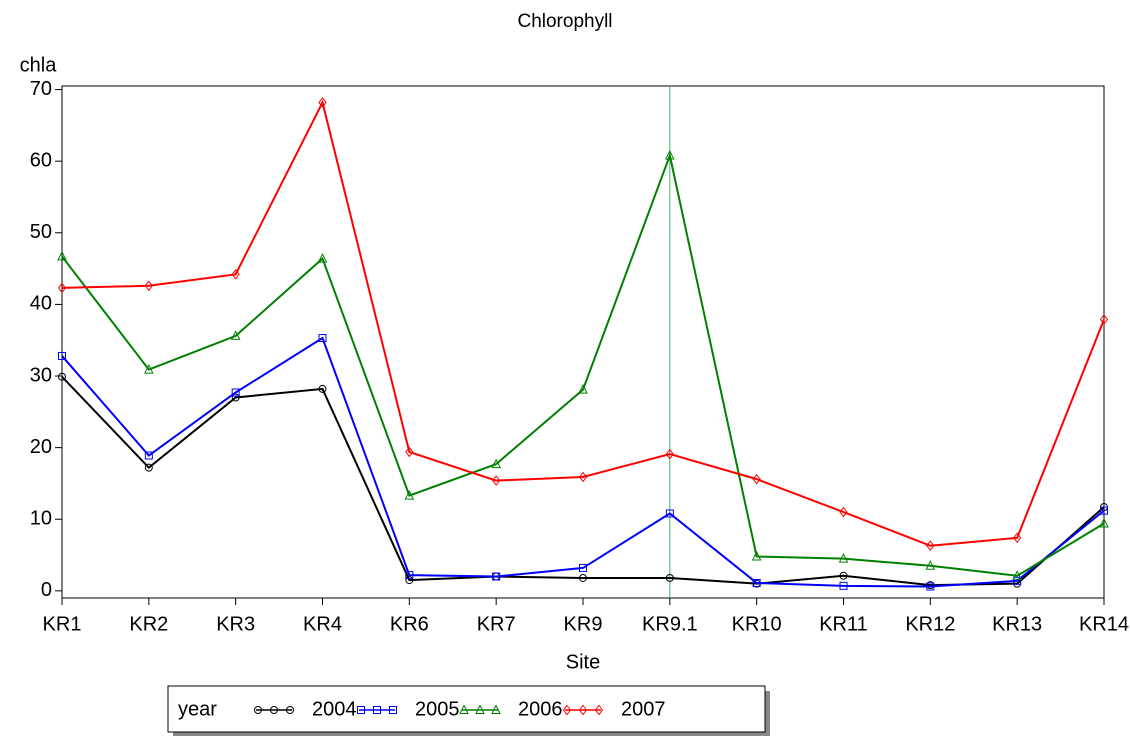 Image resolution: width=1130 pixels, height=736 pixels. I want to click on y-tick-label: 10, so click(41, 519).